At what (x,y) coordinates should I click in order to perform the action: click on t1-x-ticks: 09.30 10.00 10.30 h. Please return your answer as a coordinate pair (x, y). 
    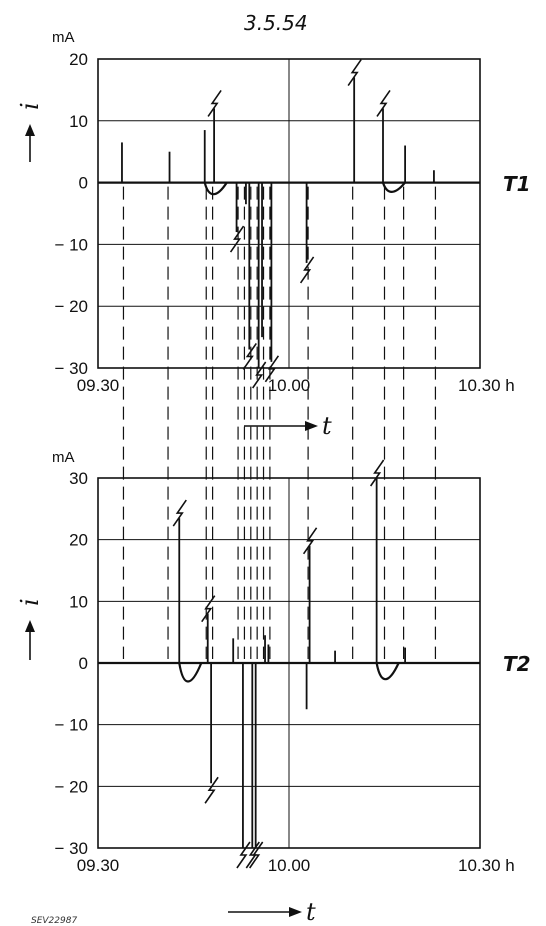
    Looking at the image, I should click on (296, 385).